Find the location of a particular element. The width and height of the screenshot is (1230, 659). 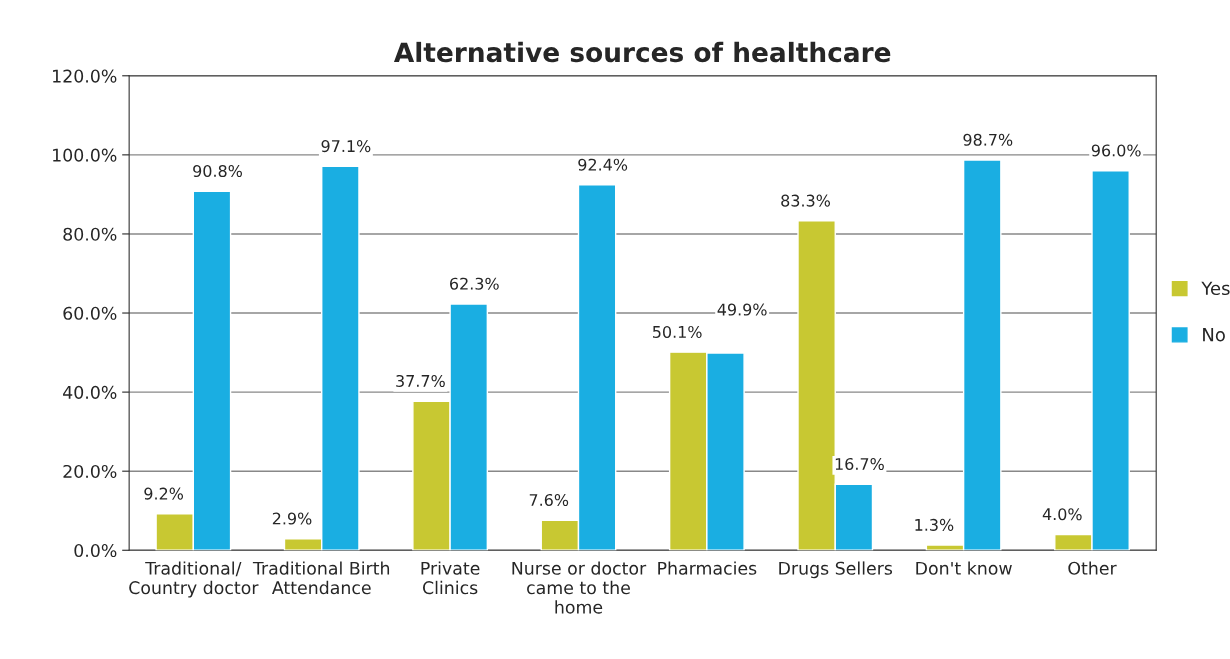

data-label: 7.6% is located at coordinates (549, 500).